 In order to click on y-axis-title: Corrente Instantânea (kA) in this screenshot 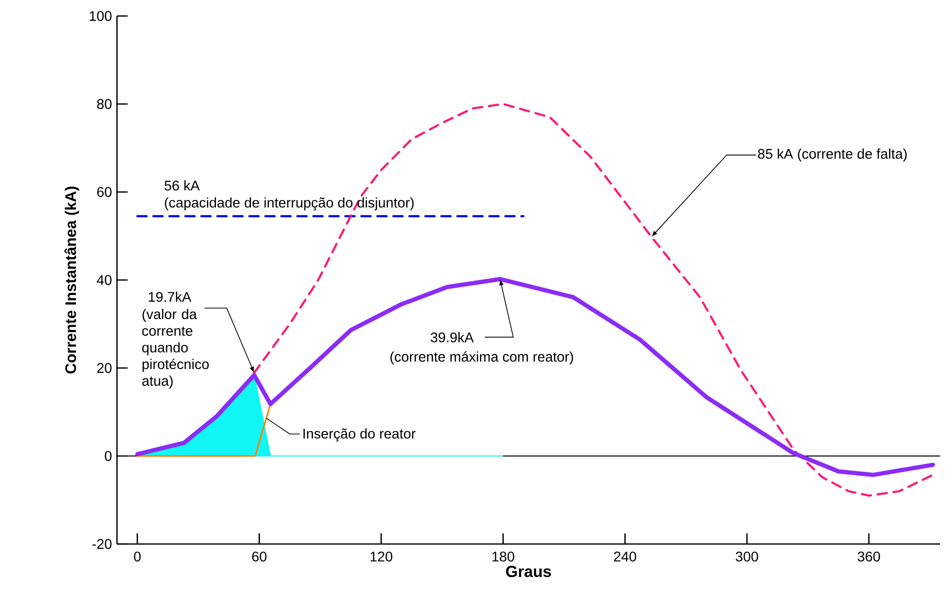, I will do `click(72, 280)`.